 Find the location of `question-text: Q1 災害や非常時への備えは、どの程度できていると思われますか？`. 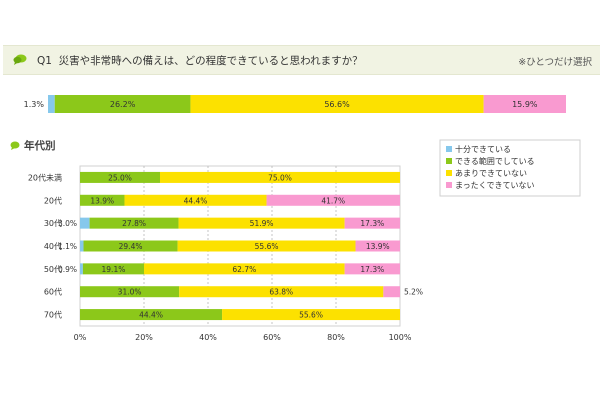

question-text: Q1 災害や非常時への備えは、どの程度できていると思われますか？ is located at coordinates (200, 60).